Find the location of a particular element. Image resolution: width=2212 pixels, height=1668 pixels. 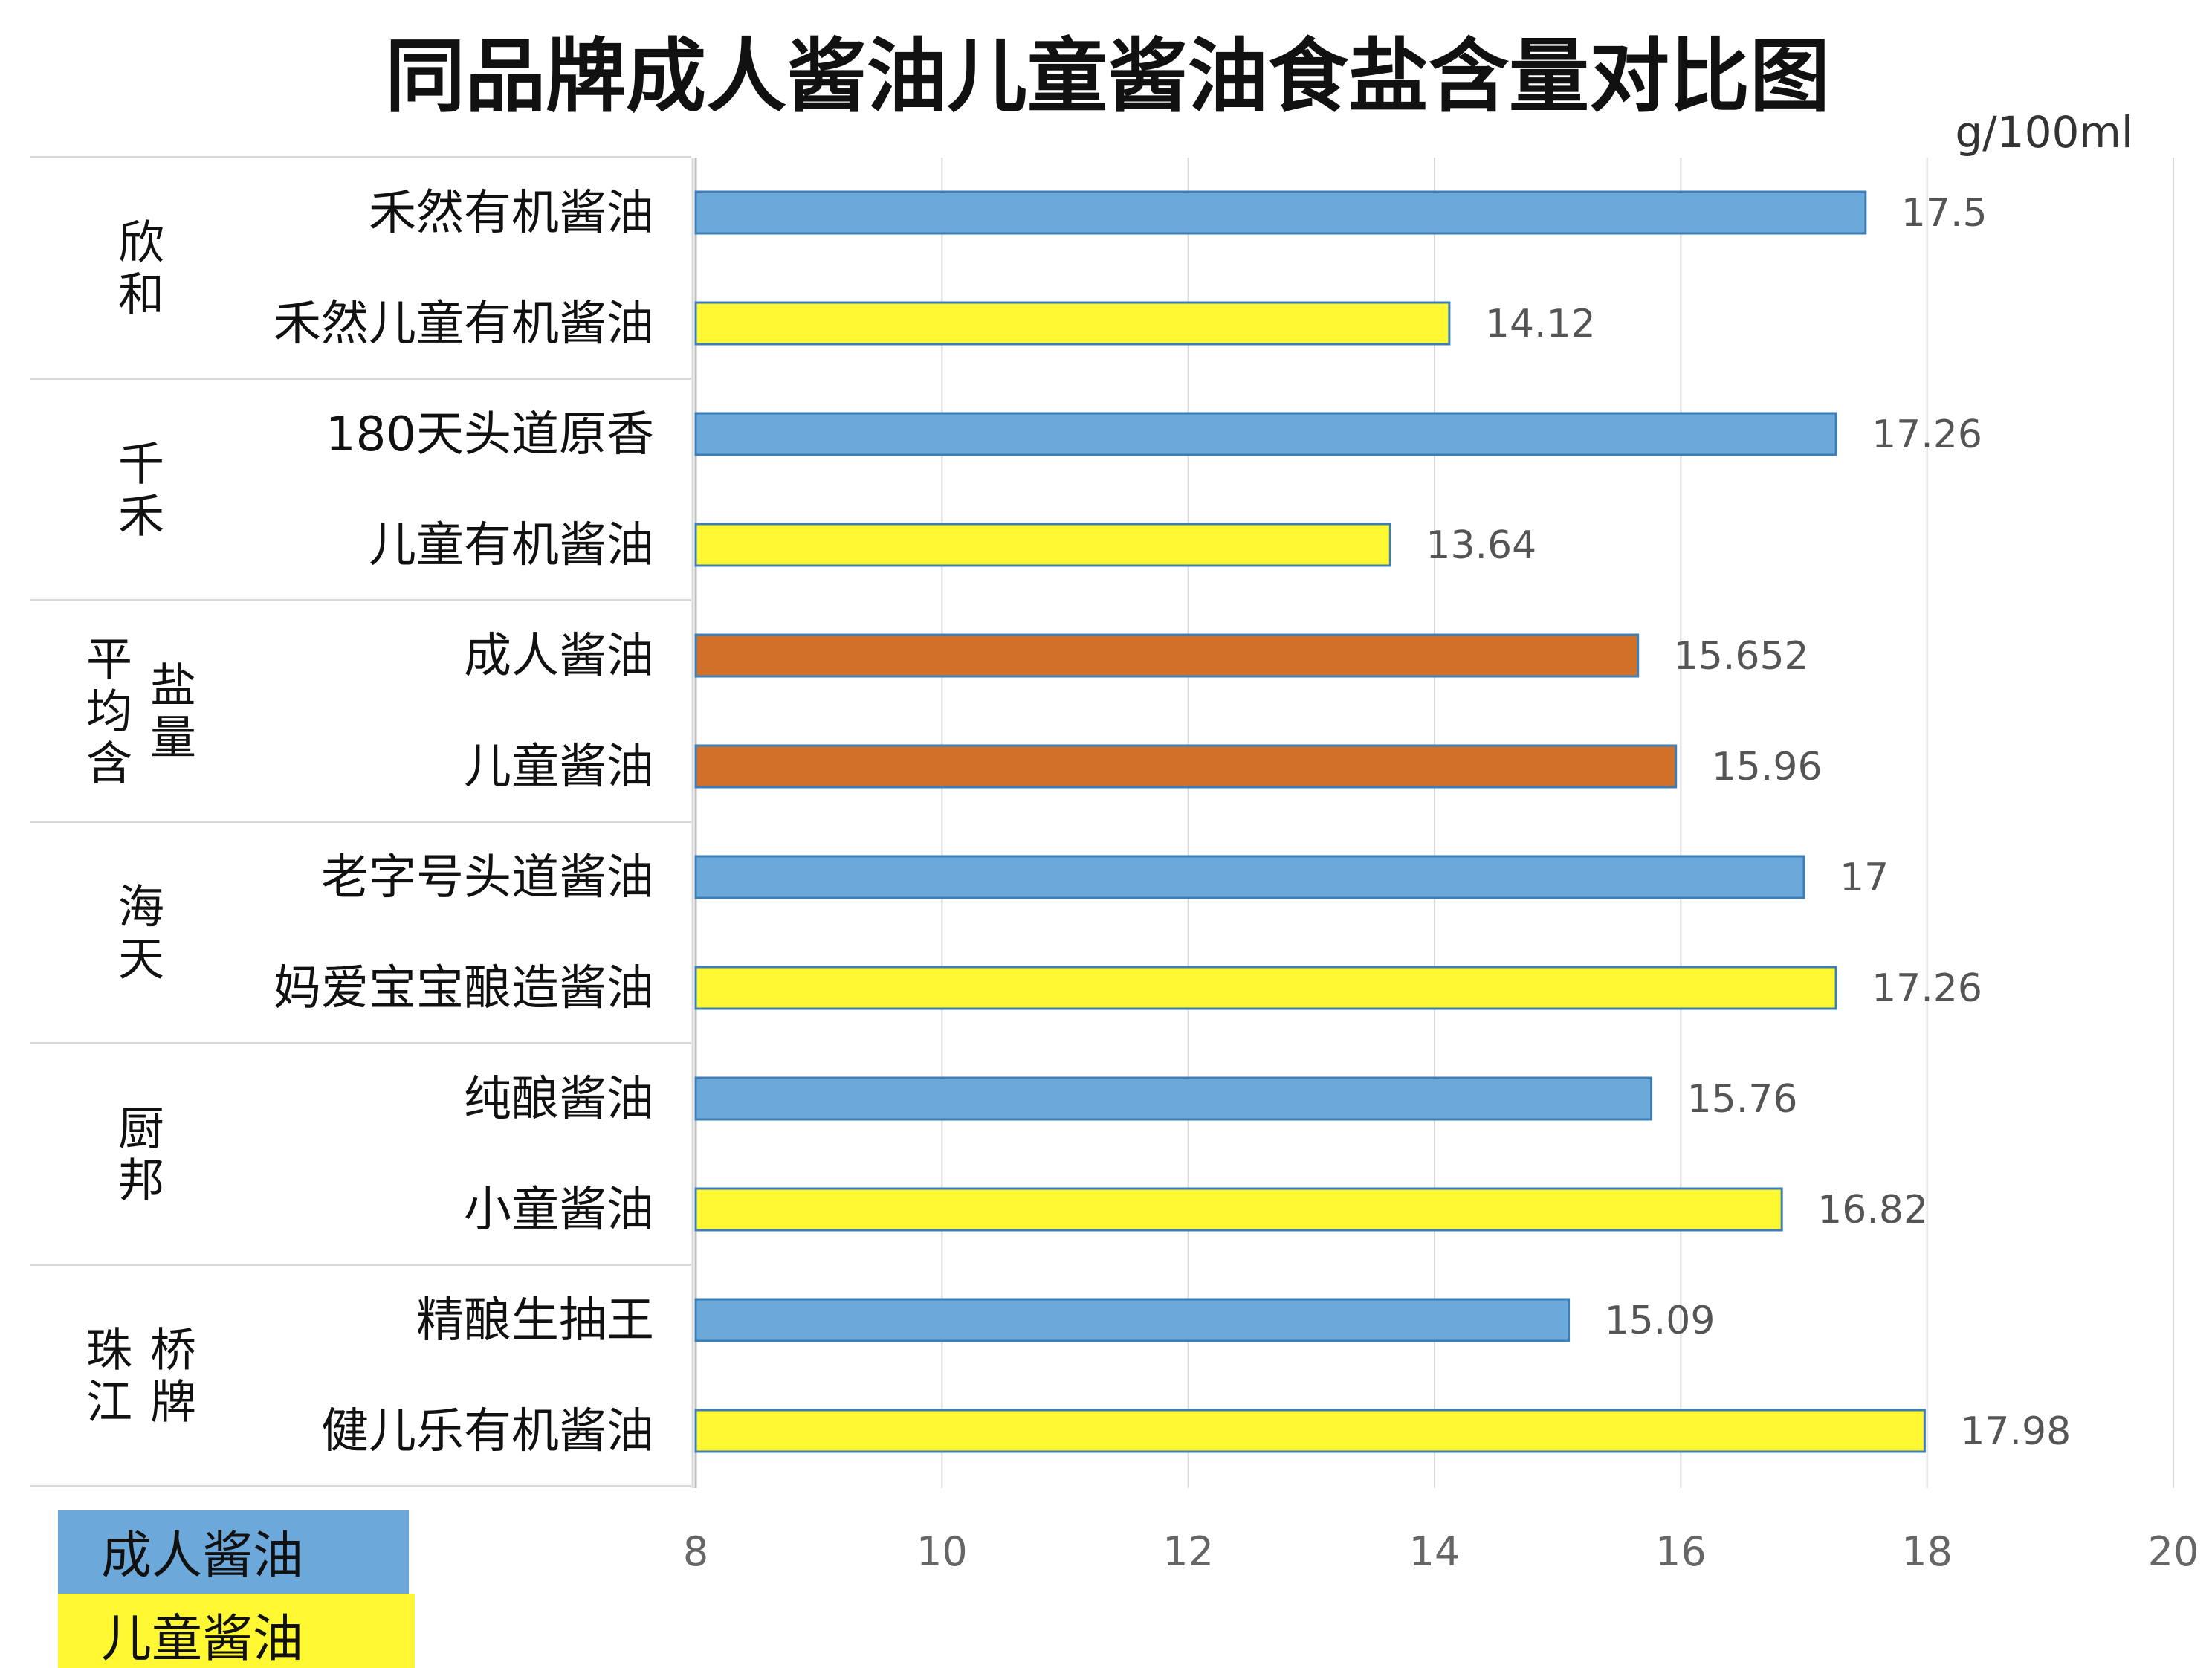

chart-title: 同品牌成人酱油儿童酱油食盐含量对比图 is located at coordinates (1107, 76).